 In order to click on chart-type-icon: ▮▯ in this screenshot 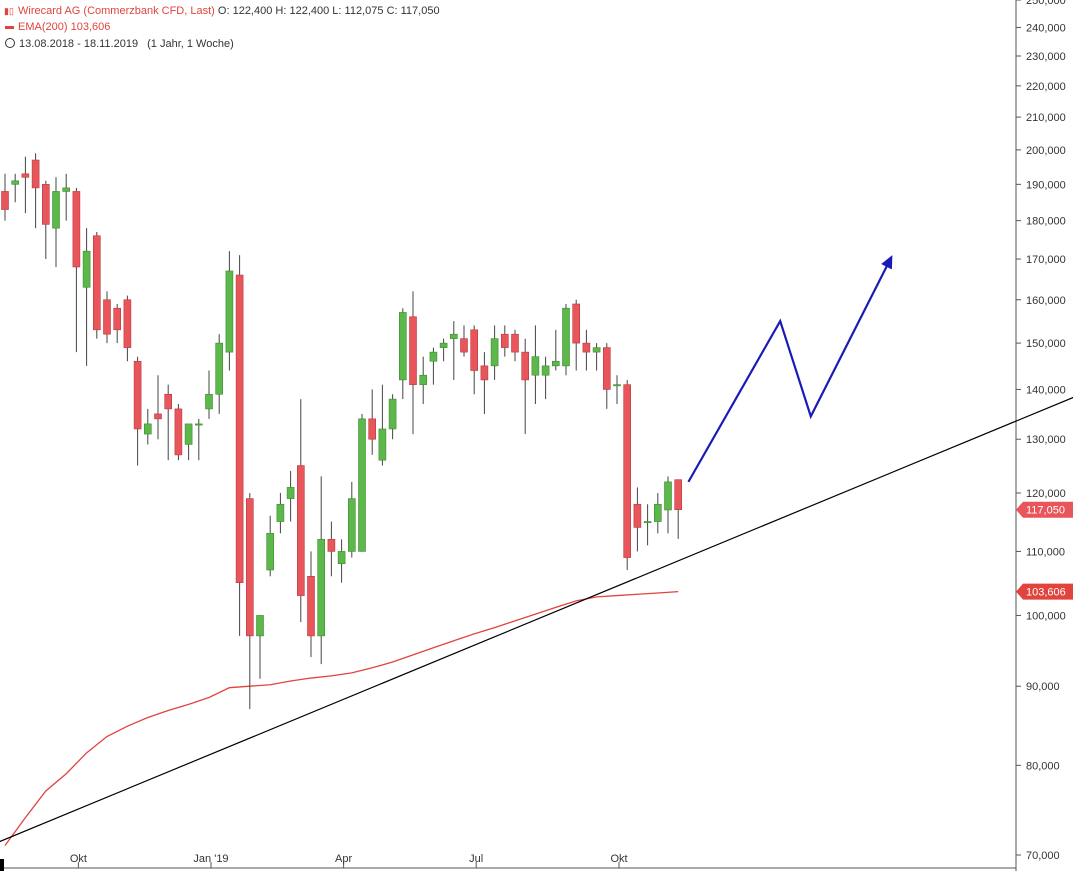, I will do `click(9, 11)`.